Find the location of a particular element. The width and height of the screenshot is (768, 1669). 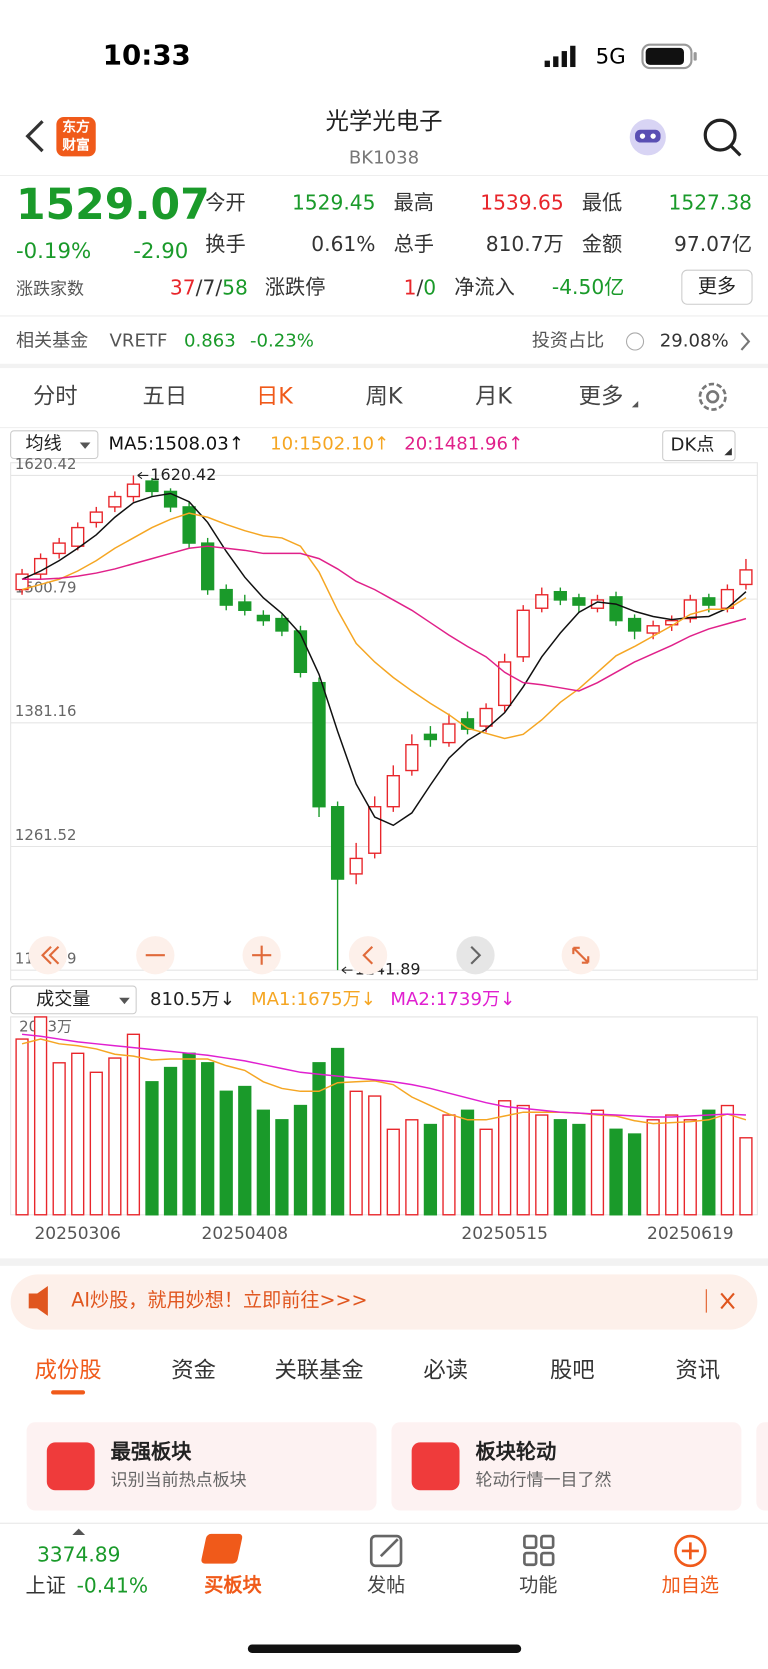

fund-name: VRETF is located at coordinates (139, 340).